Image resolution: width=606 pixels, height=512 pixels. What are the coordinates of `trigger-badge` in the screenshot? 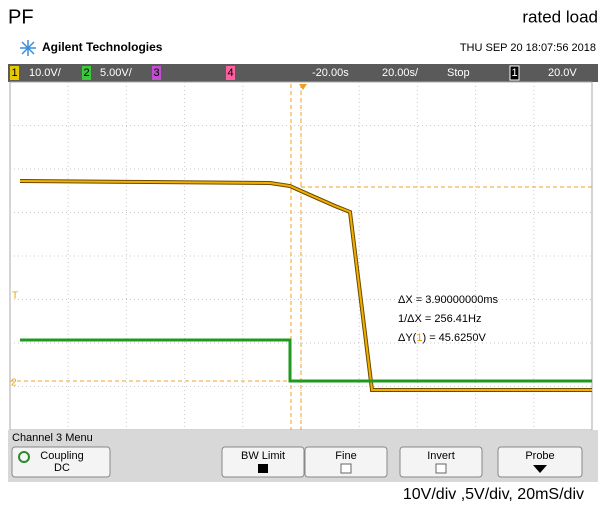 It's located at (514, 73).